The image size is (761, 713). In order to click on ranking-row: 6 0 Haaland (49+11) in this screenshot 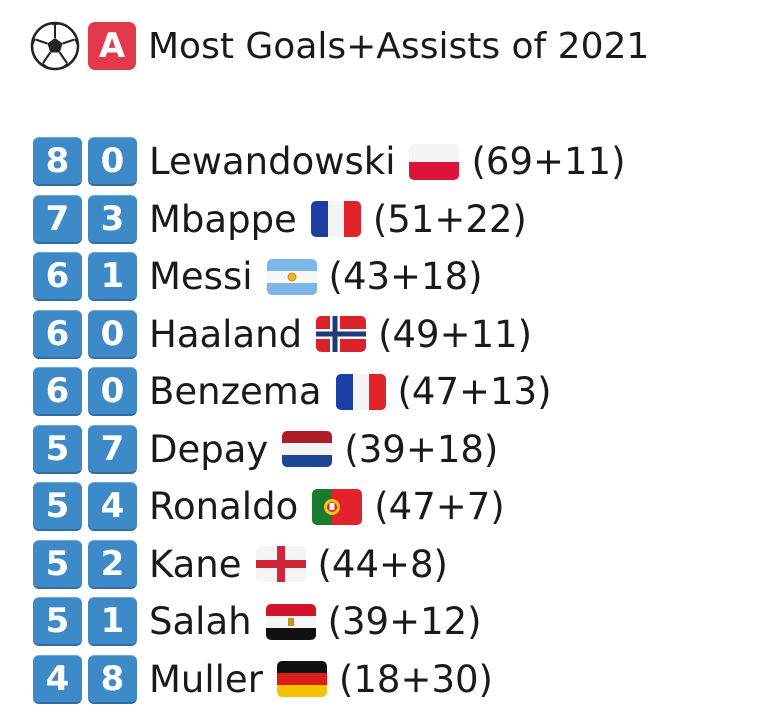, I will do `click(329, 335)`.